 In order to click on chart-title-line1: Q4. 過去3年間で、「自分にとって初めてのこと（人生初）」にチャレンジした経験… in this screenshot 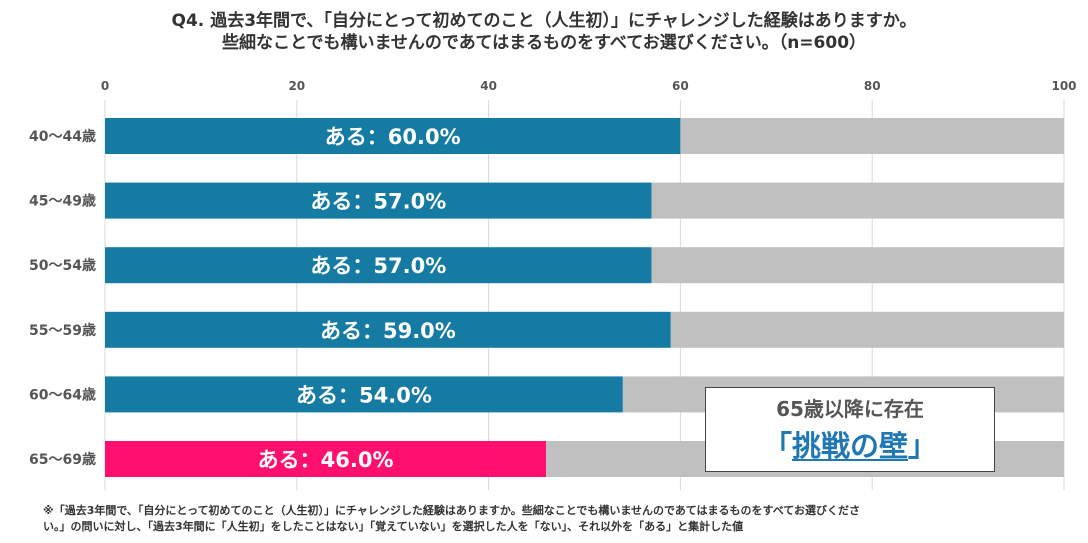, I will do `click(544, 21)`.